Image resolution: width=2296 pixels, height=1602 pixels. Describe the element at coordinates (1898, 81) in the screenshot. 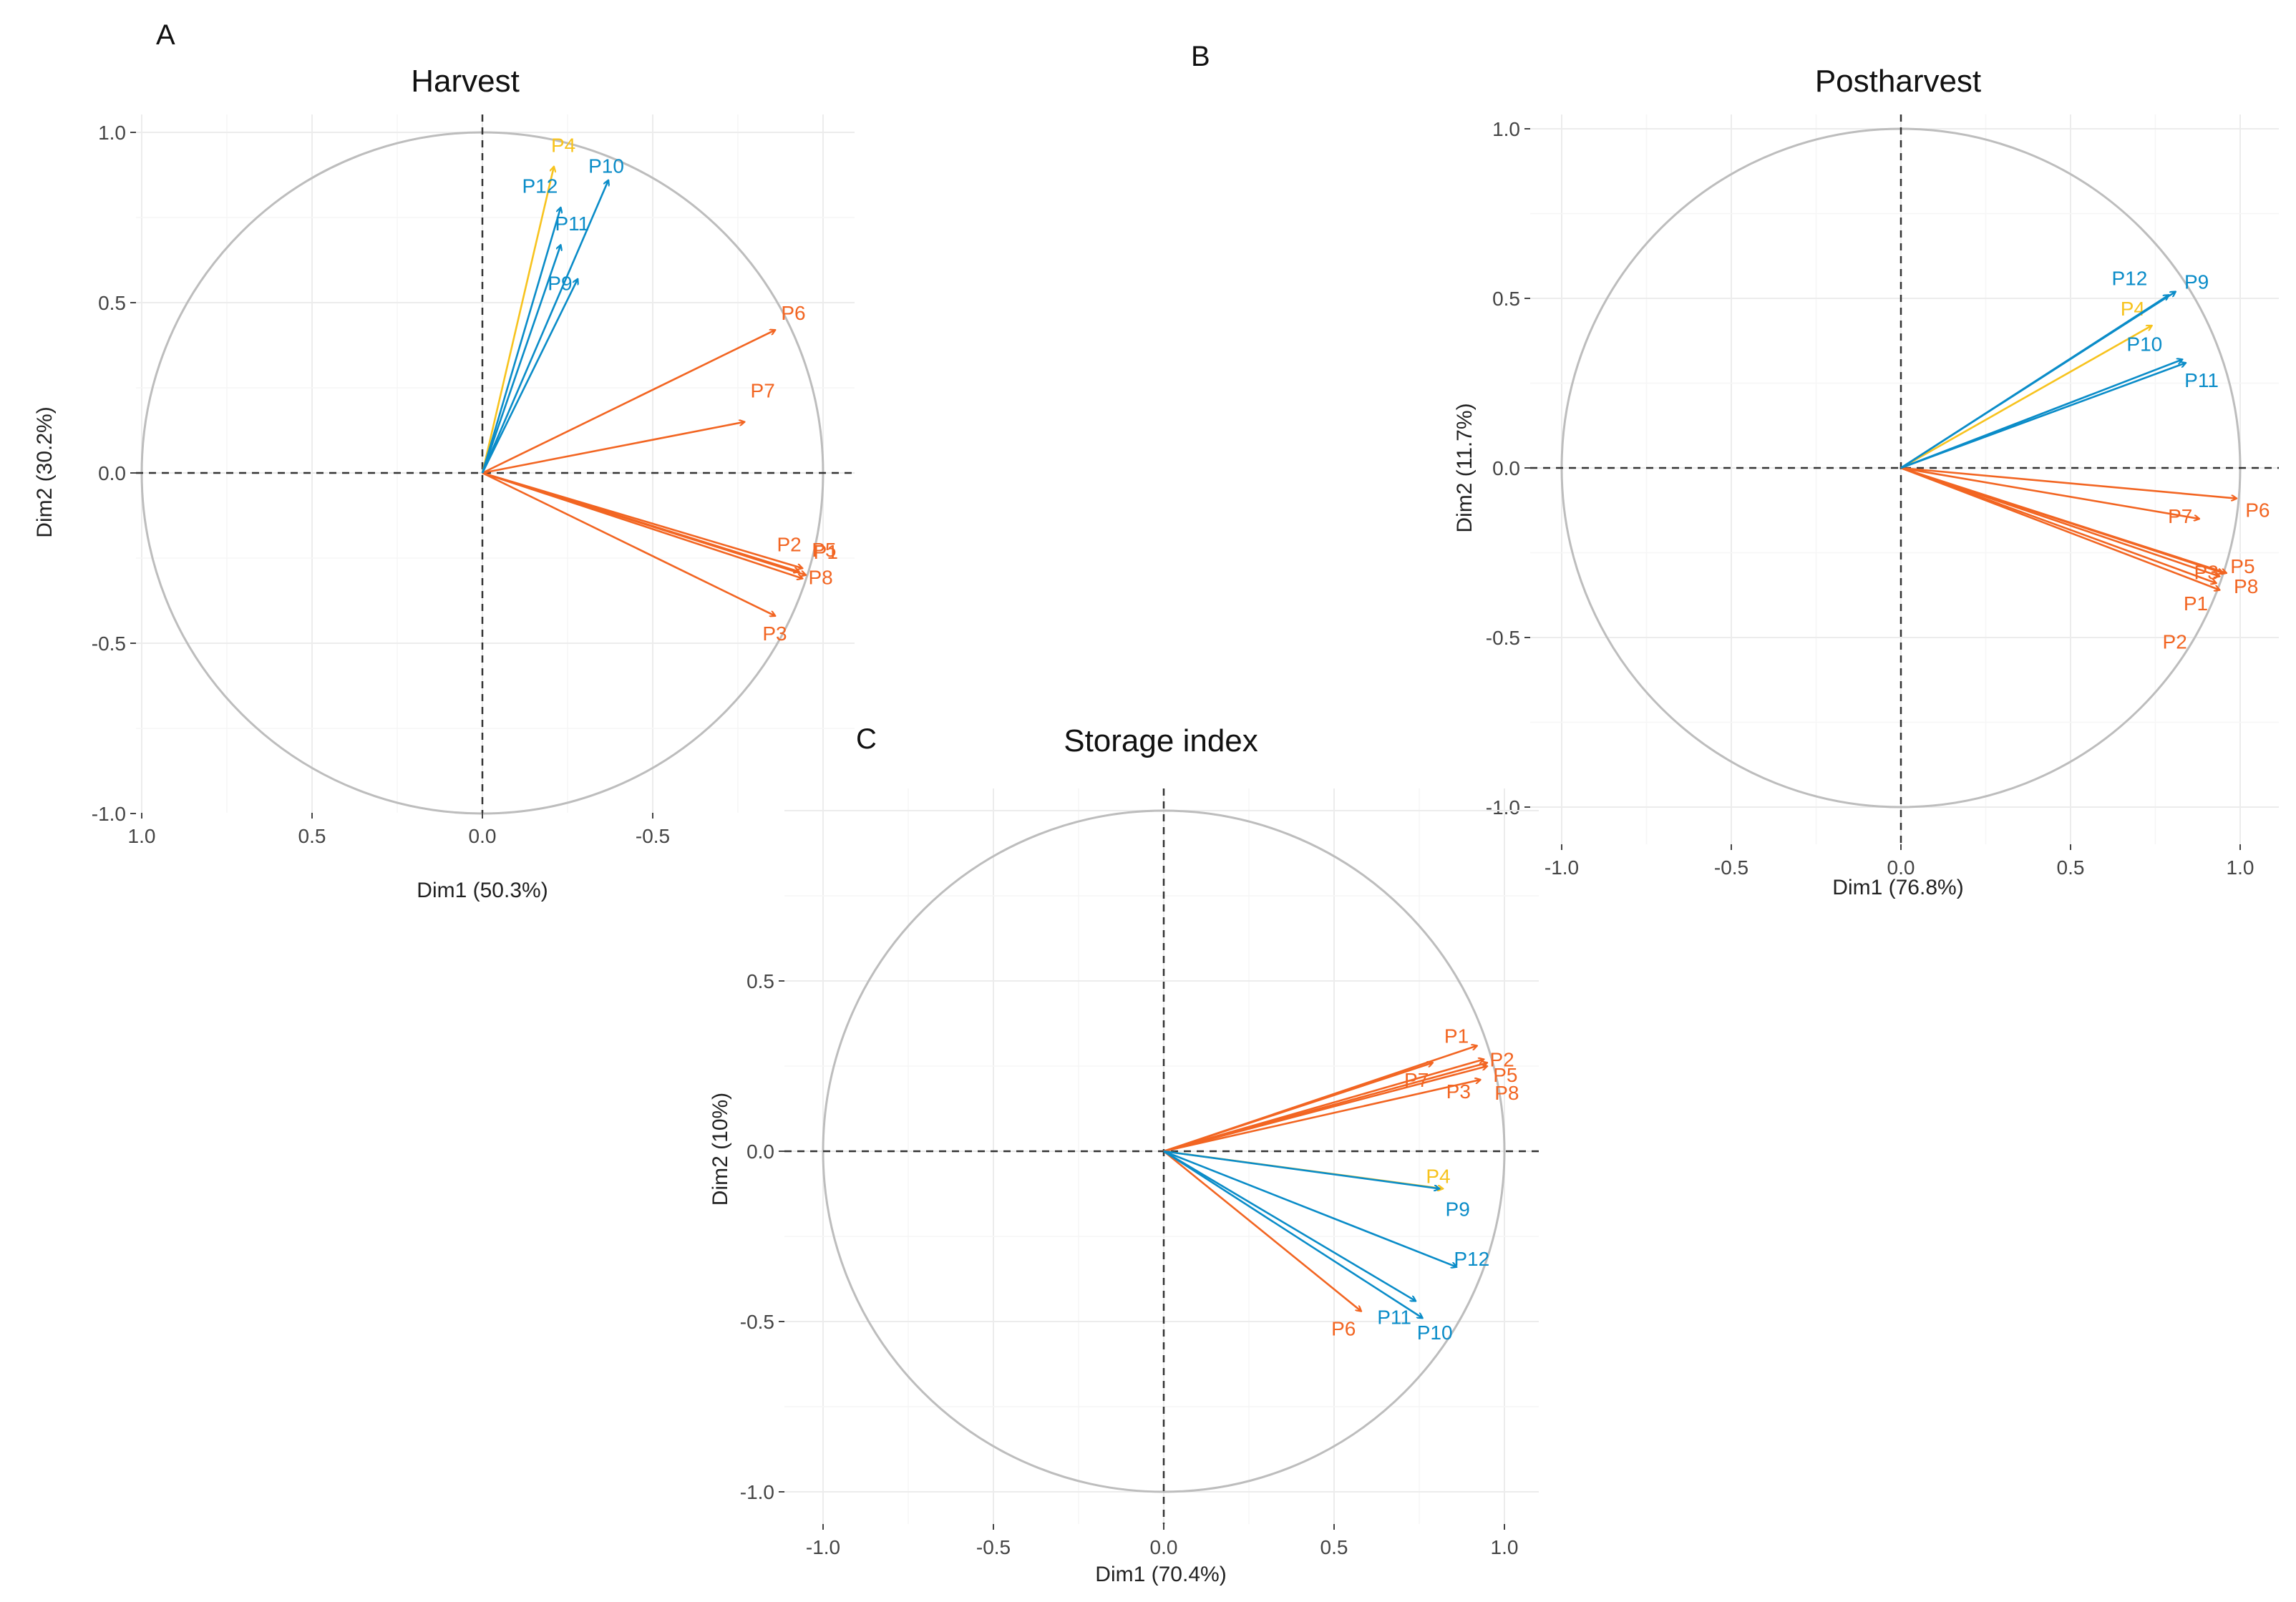

I see `panel-title: Postharvest` at that location.